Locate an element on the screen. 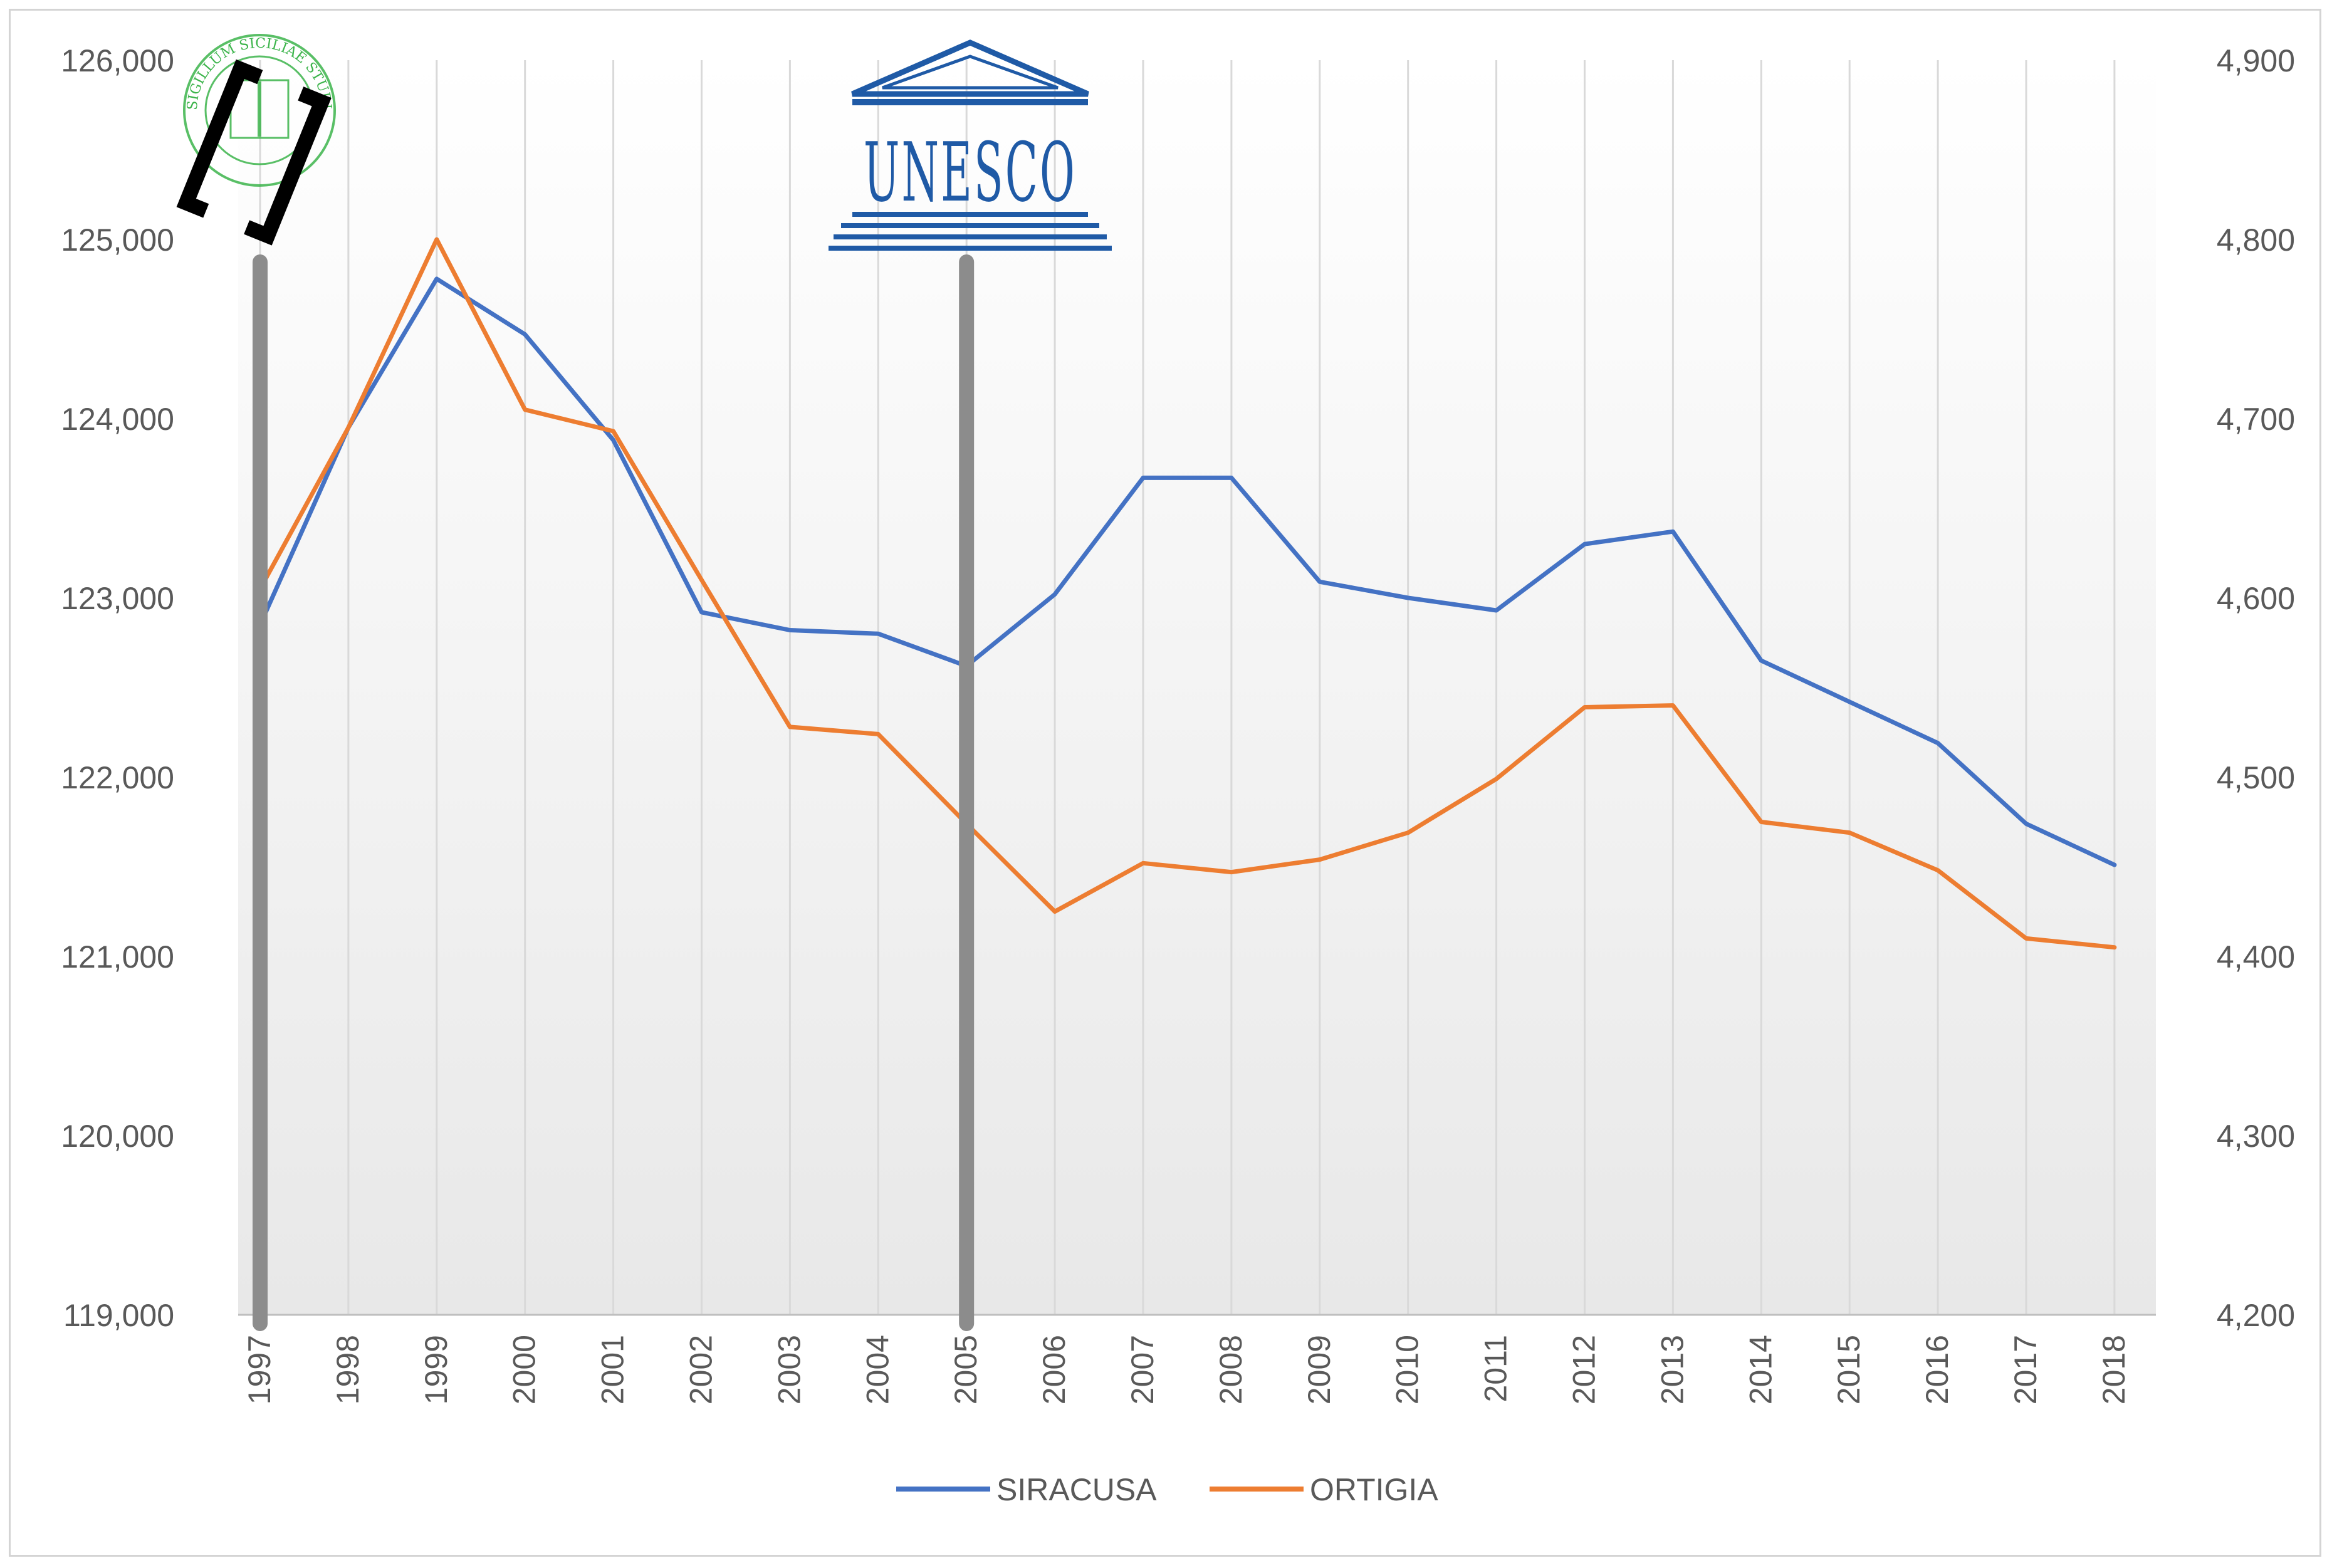 The image size is (2332, 1568). x-axis-tick-label: 2017 is located at coordinates (2025, 1369).